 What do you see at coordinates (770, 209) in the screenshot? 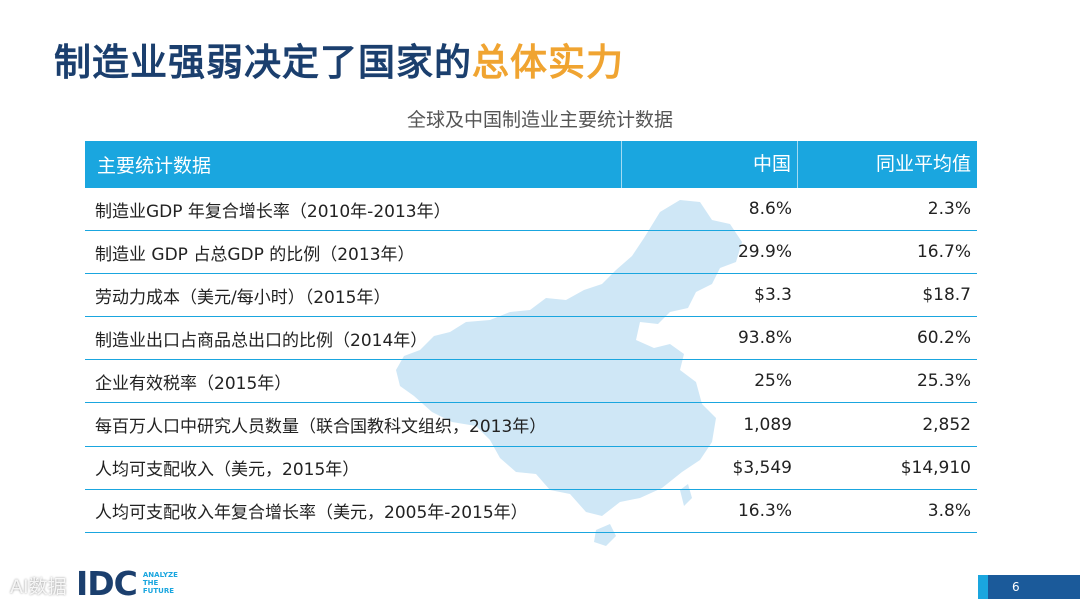
I see `row-china-value: 8.6%` at bounding box center [770, 209].